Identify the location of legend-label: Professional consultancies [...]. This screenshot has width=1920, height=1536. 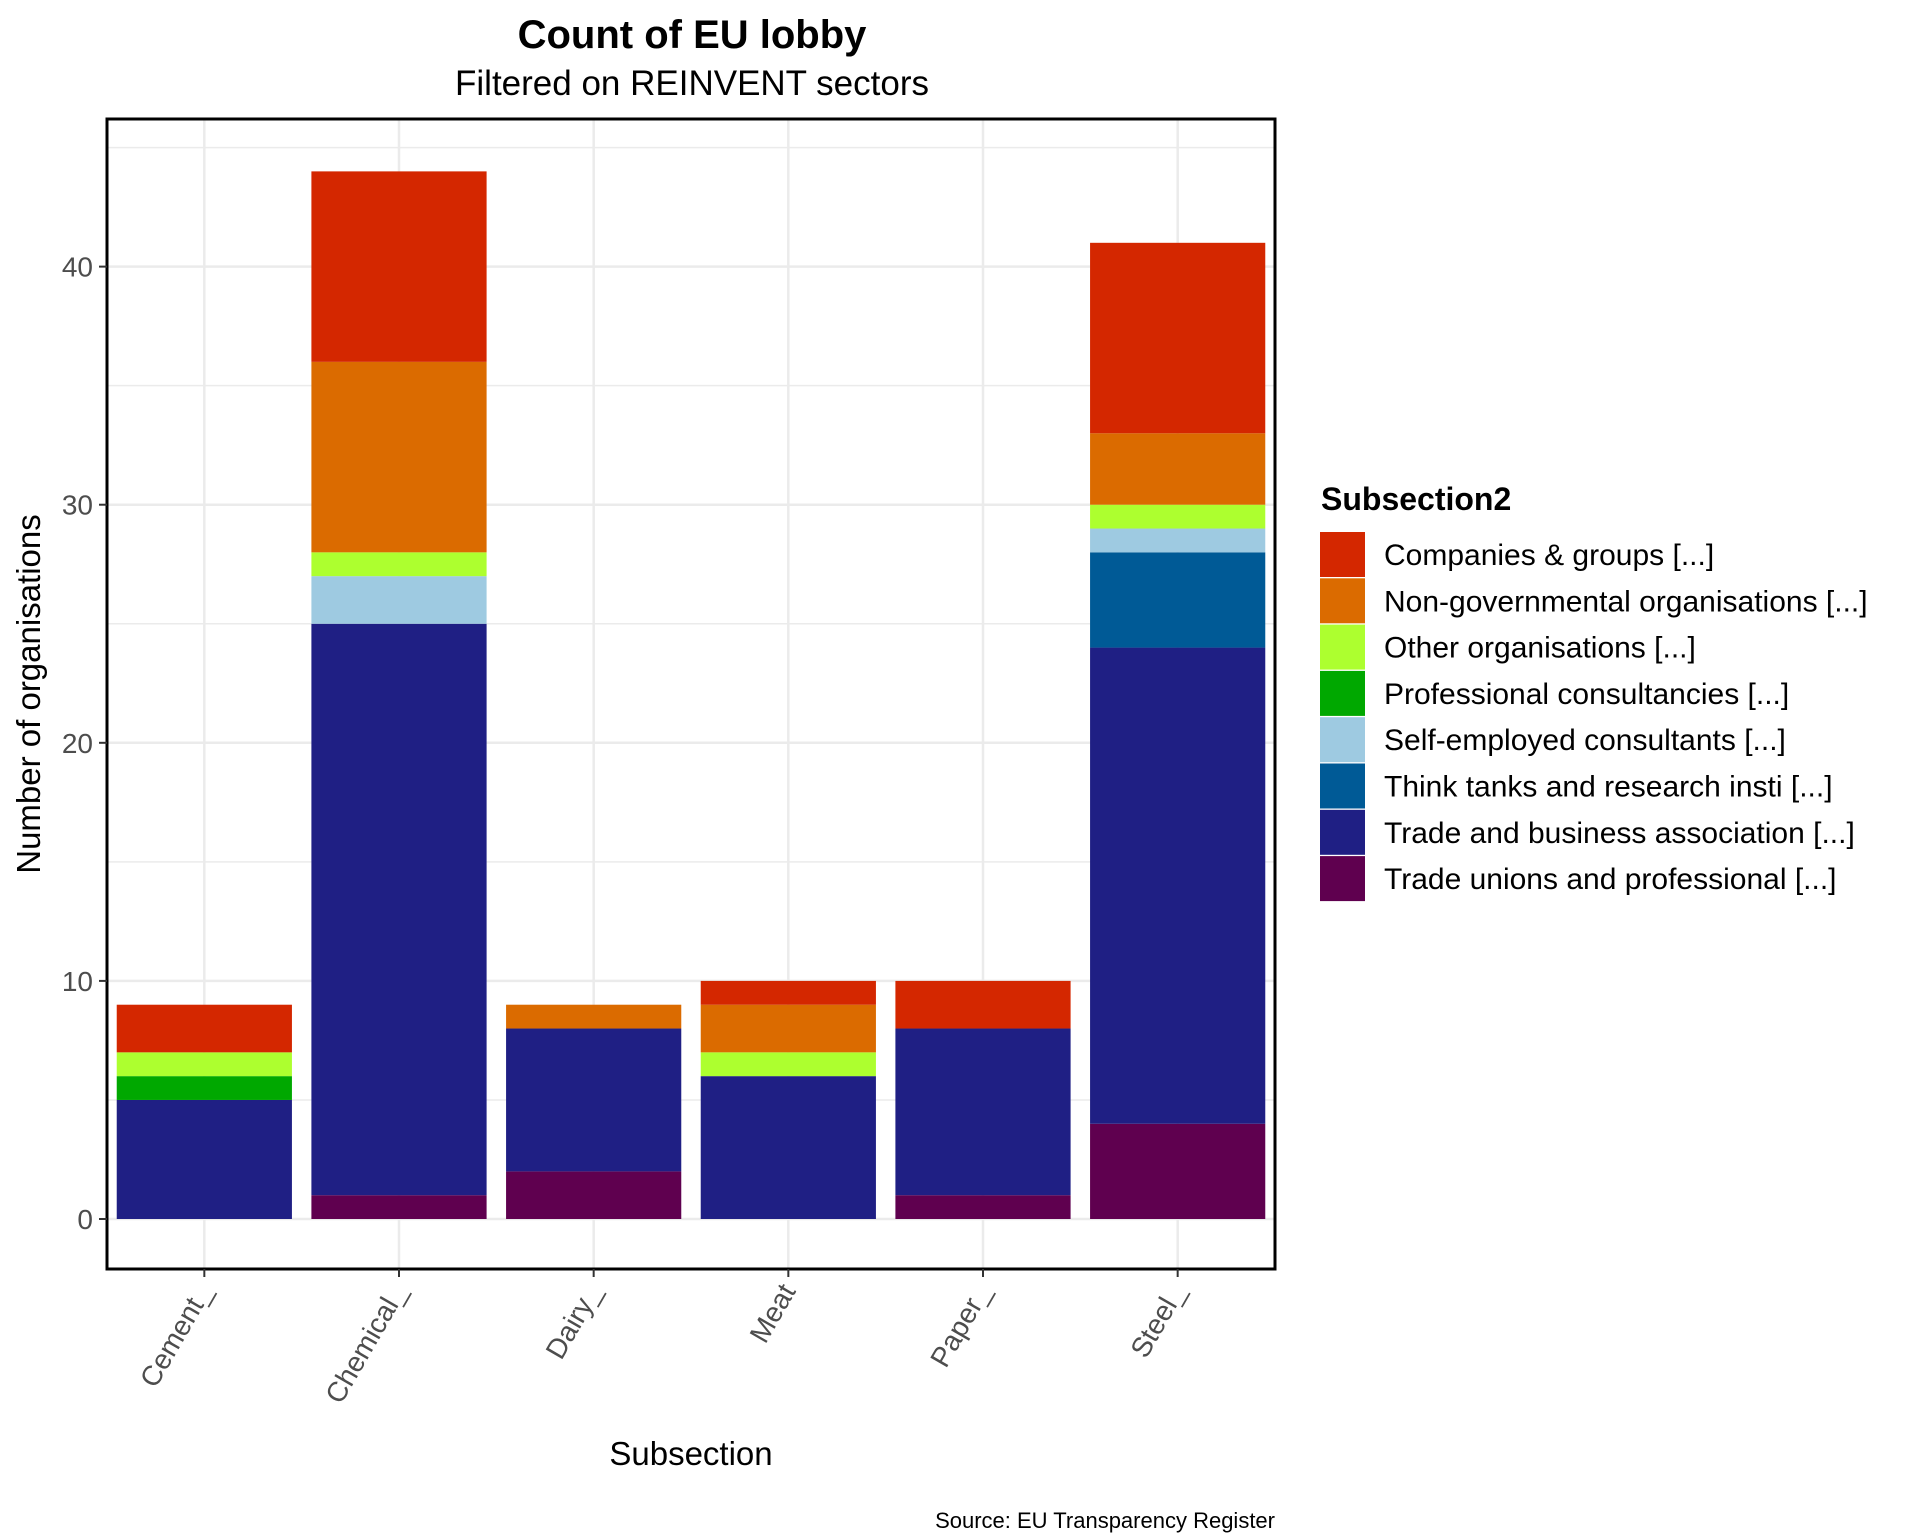
(1586, 694).